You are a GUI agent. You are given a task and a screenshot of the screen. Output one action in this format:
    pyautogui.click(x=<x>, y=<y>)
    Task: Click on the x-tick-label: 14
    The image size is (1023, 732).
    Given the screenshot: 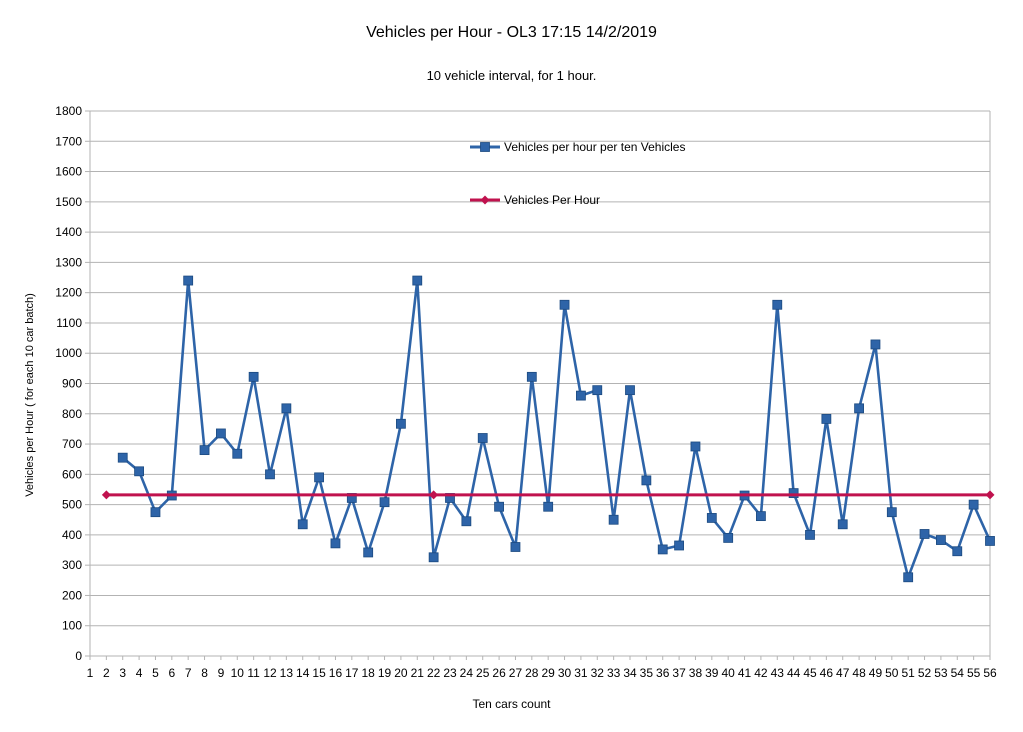 What is the action you would take?
    pyautogui.click(x=303, y=673)
    